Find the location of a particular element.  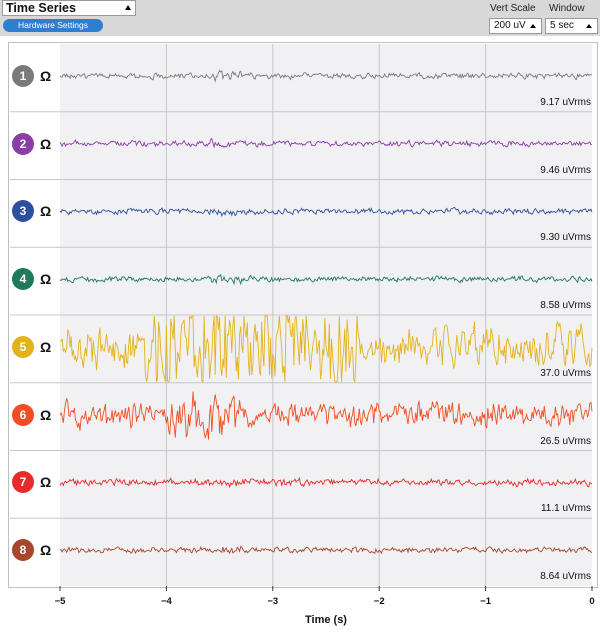

channel-4-toggle-button: 4 is located at coordinates (23, 279).